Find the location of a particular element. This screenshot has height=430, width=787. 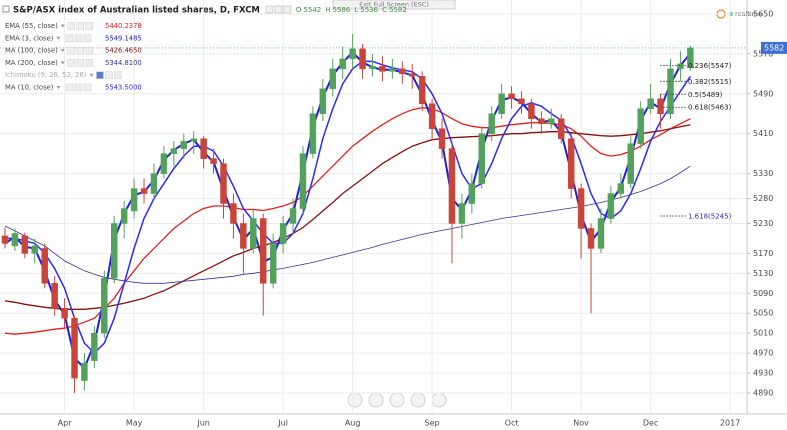

exit-button is located at coordinates (394, 5).